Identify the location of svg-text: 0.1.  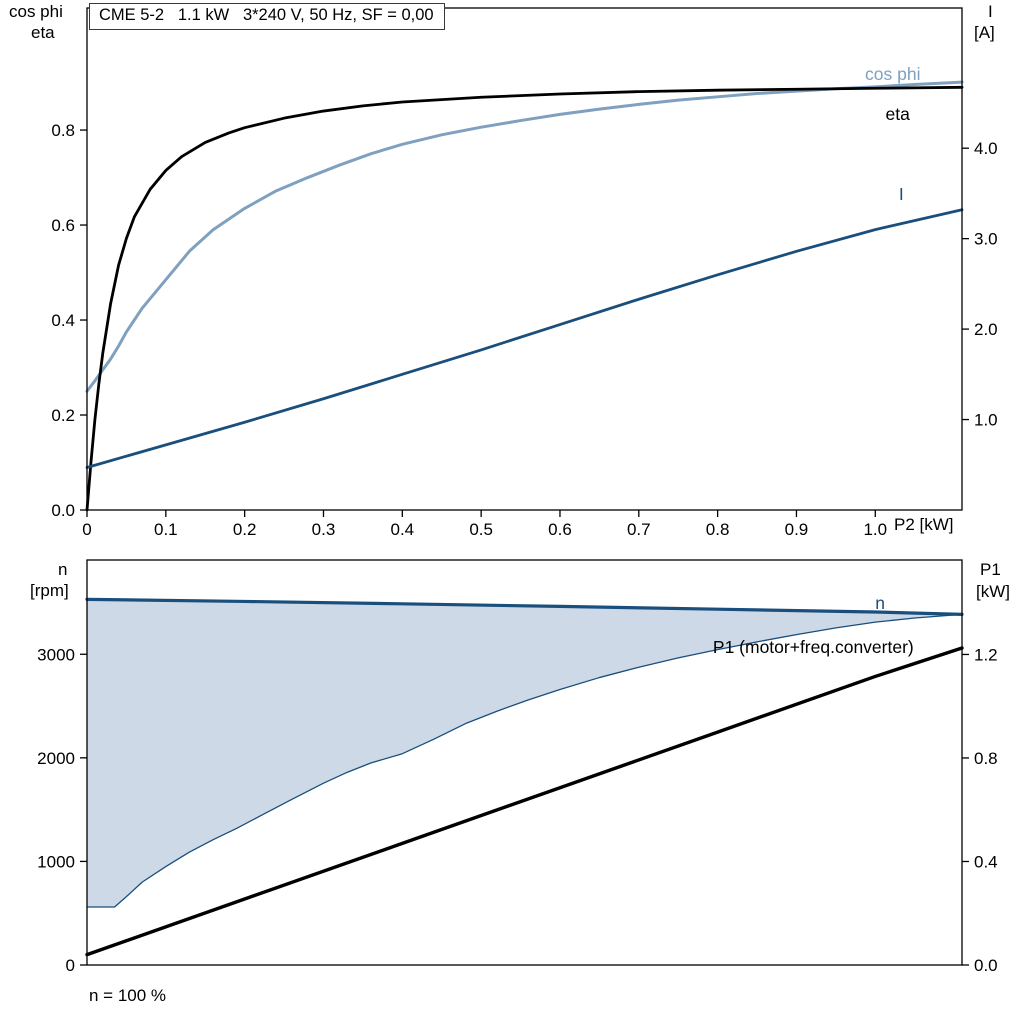
(166, 529).